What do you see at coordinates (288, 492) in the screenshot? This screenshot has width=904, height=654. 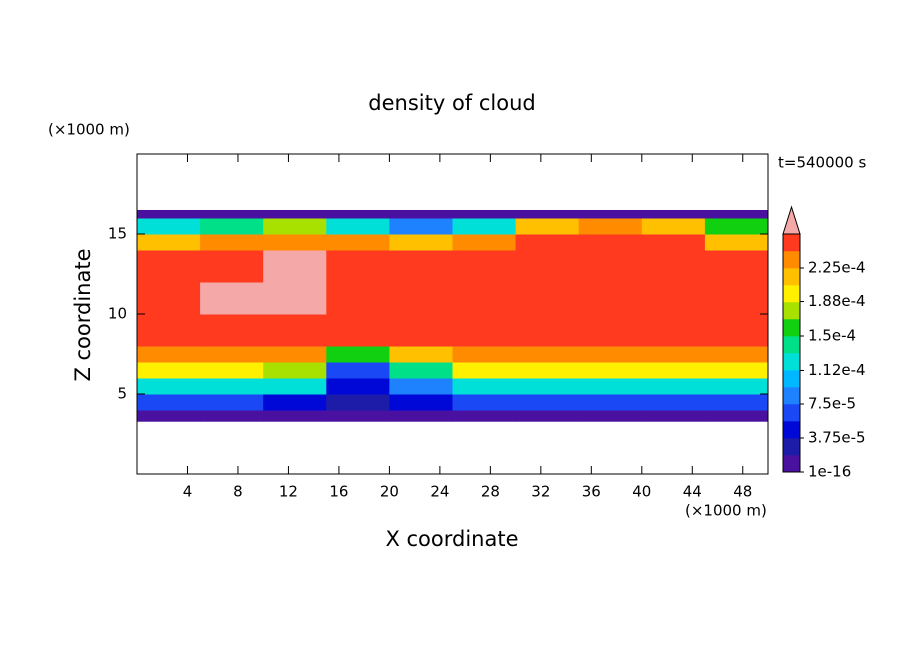 I see `x-tick-label: 12` at bounding box center [288, 492].